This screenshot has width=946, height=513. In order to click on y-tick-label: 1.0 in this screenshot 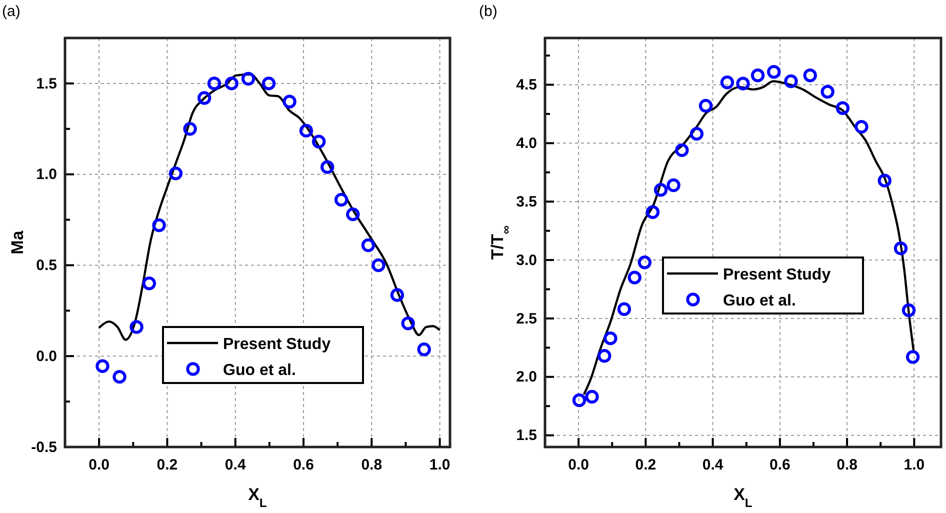, I will do `click(46, 175)`.